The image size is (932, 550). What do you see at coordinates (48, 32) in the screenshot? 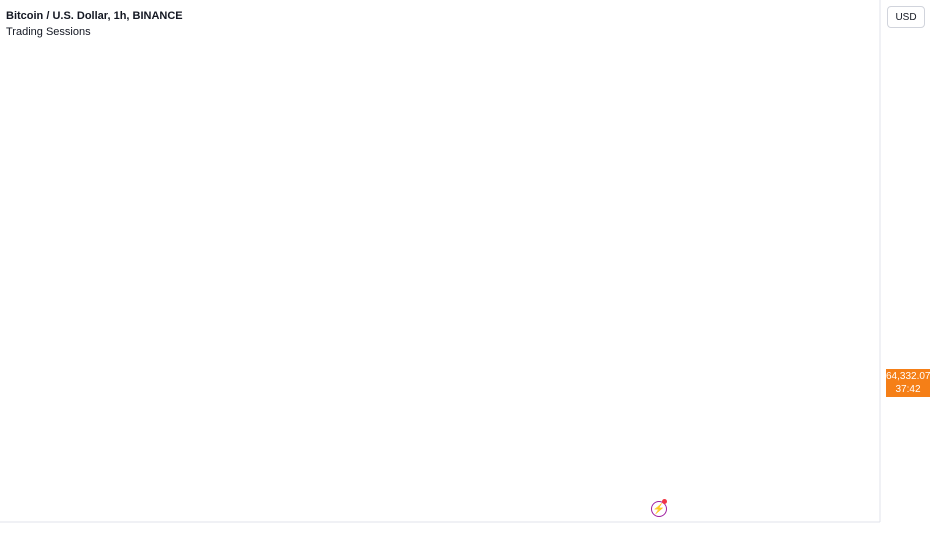
I see `indicator-label: Trading Sessions` at bounding box center [48, 32].